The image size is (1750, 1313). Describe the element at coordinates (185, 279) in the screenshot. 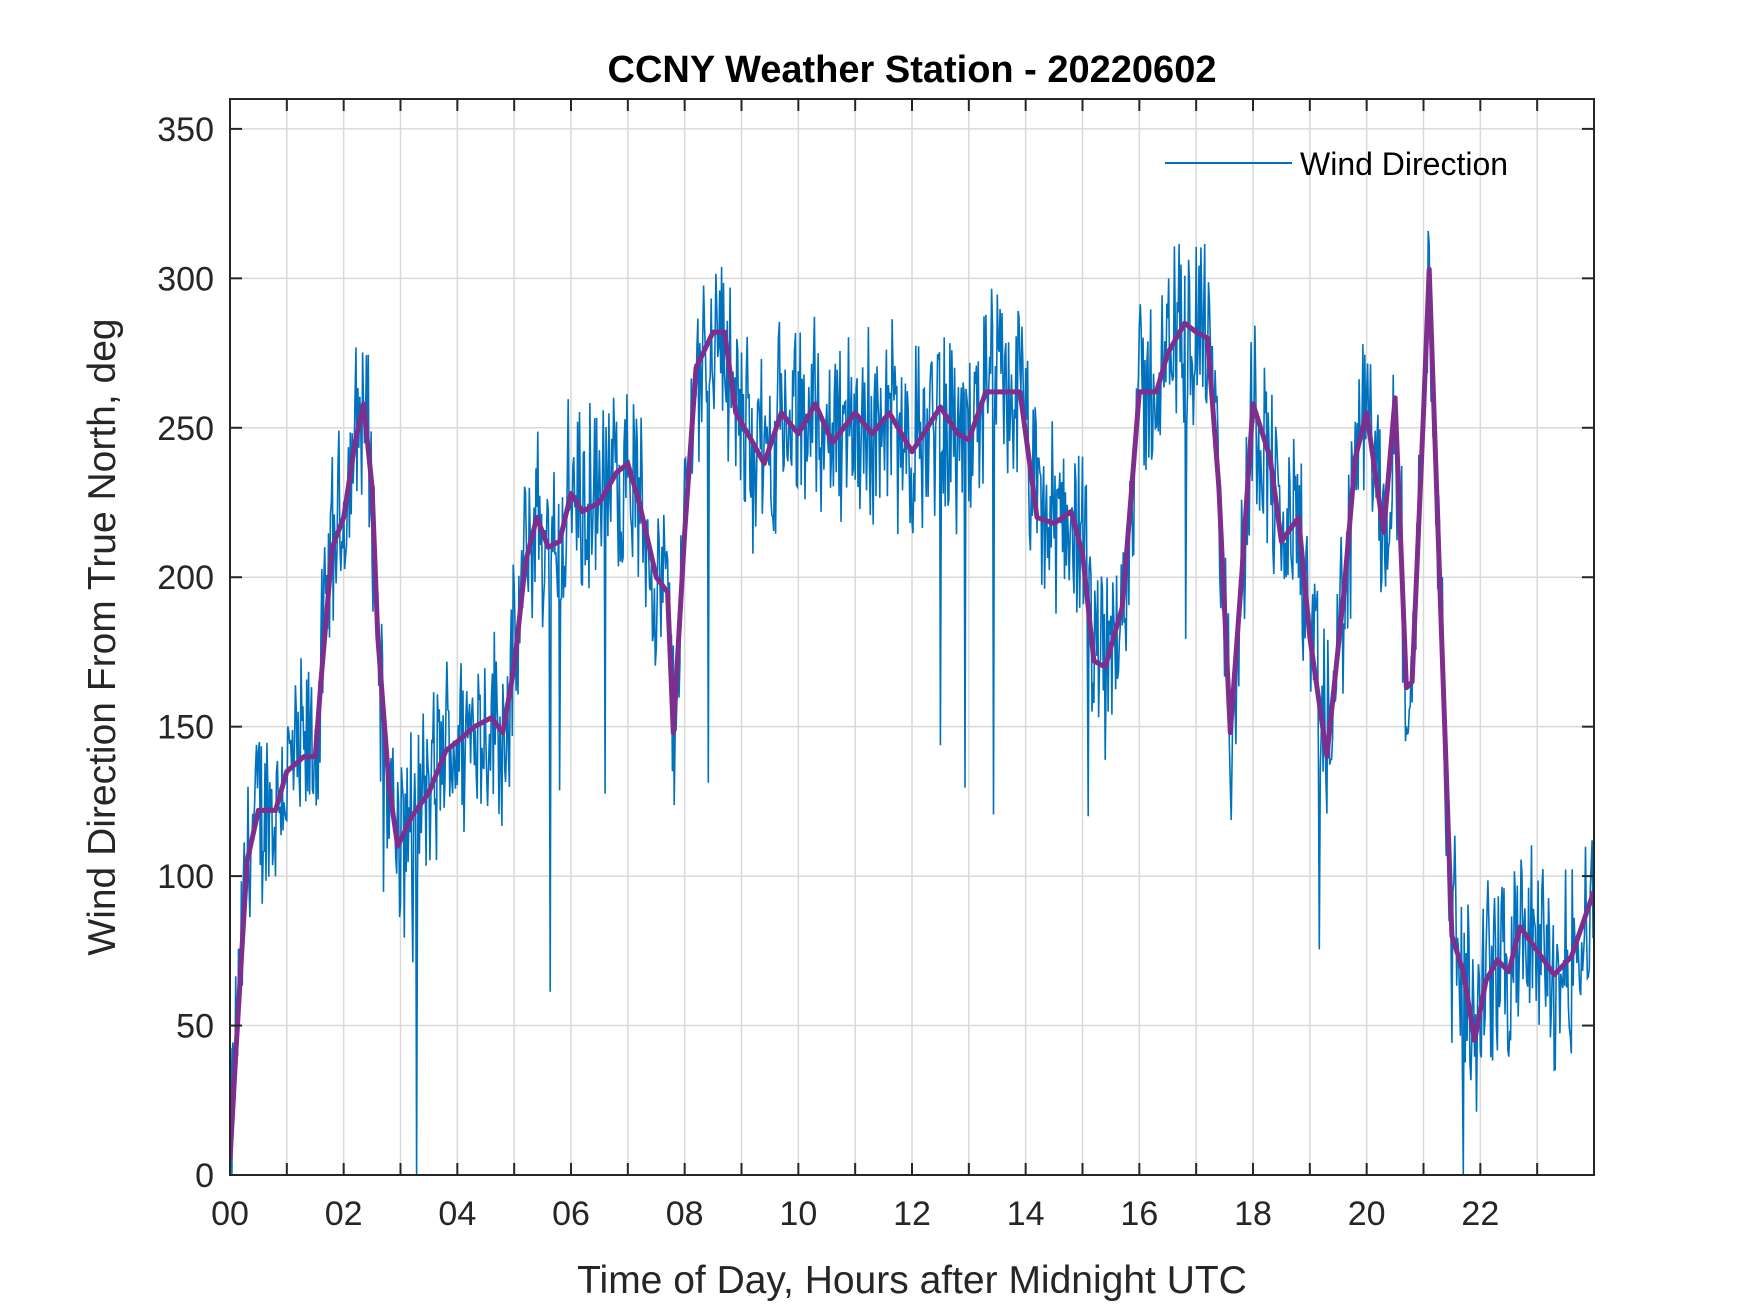

I see `y-tick-label: 300` at that location.